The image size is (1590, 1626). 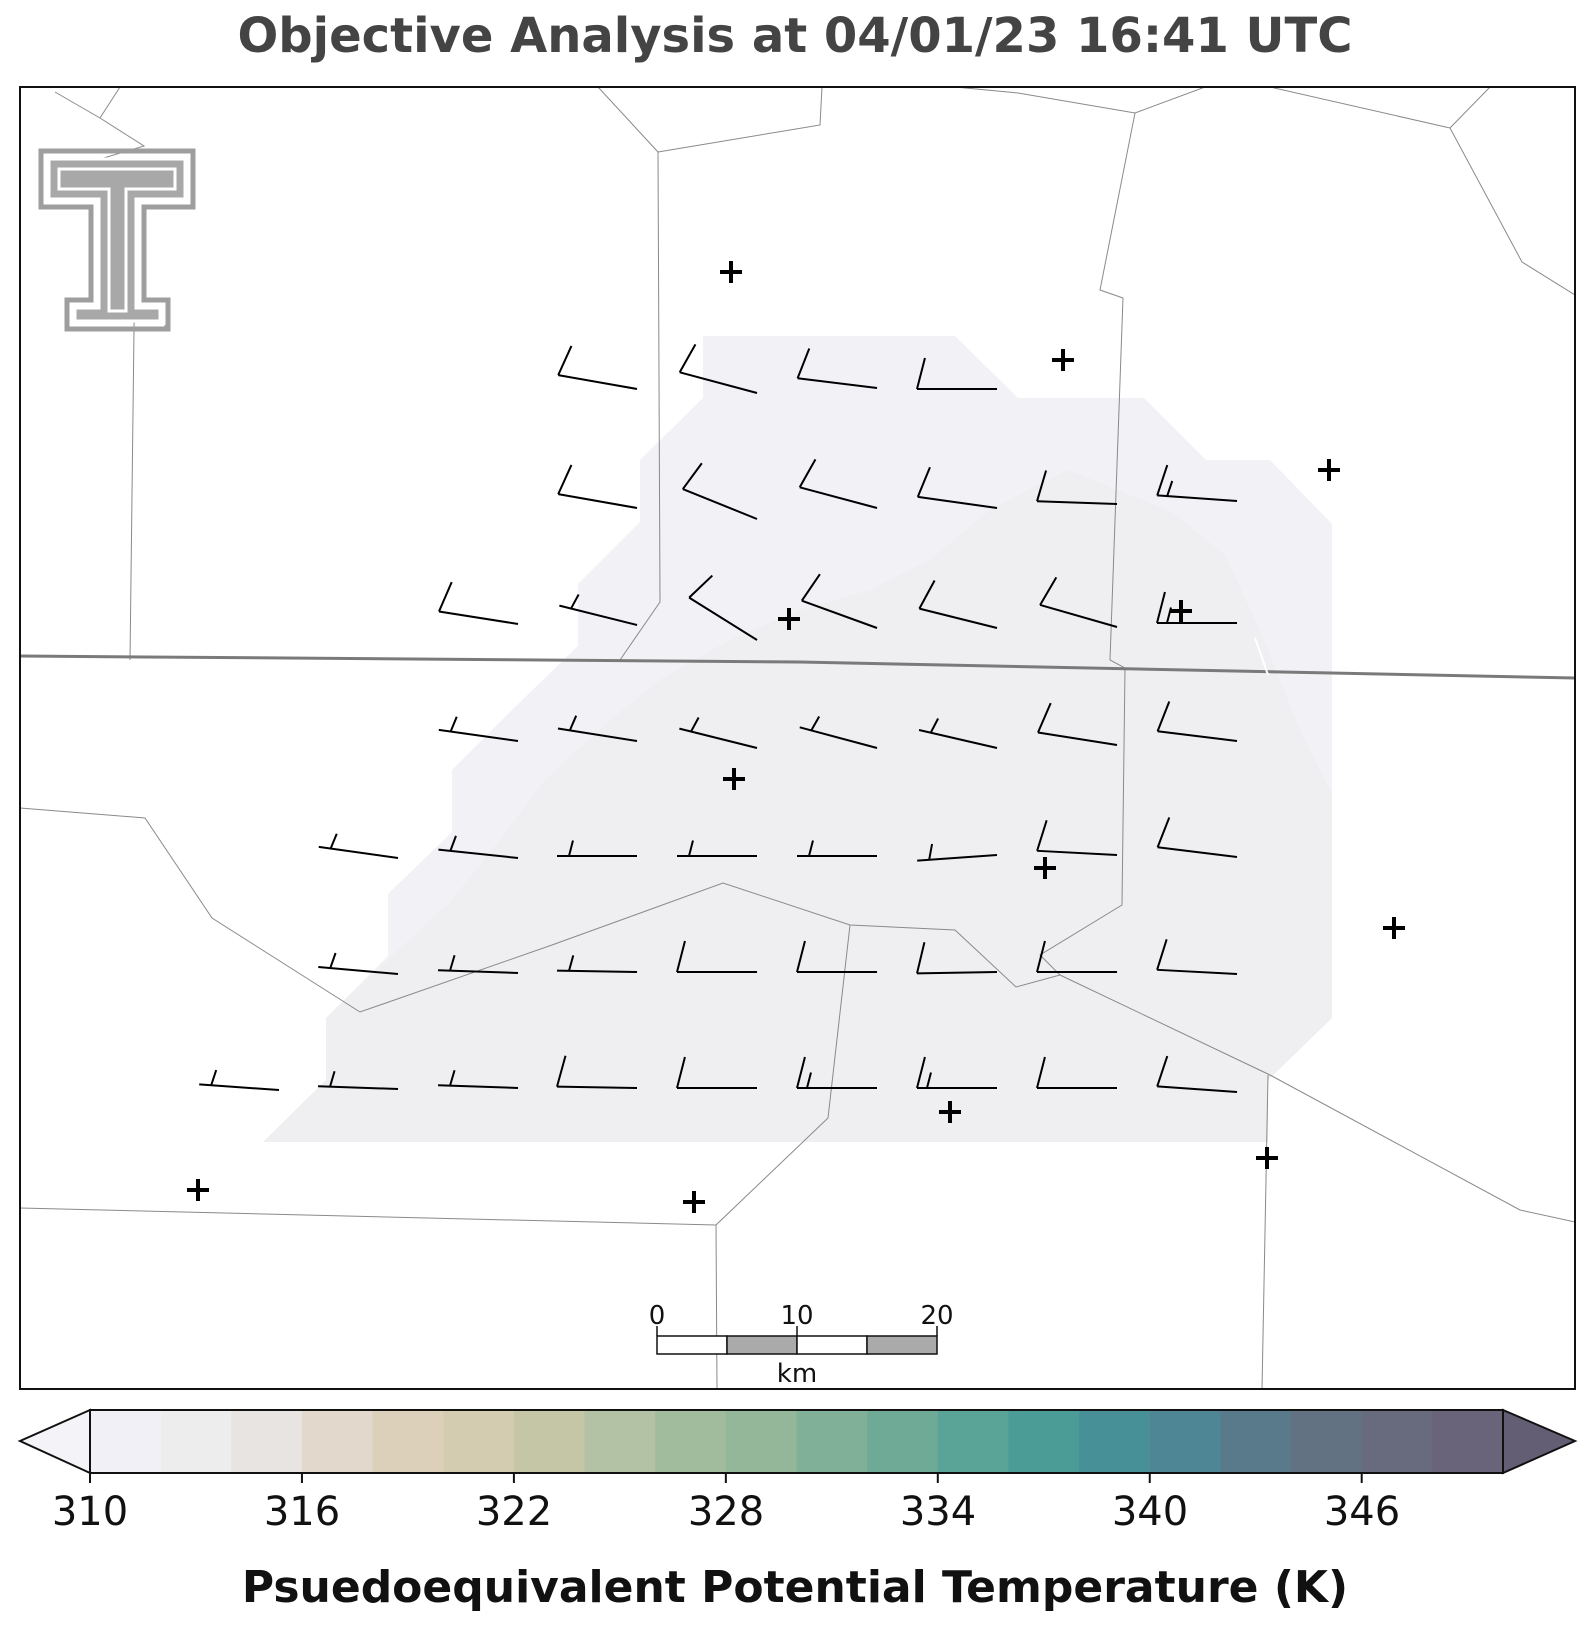 What do you see at coordinates (117, 240) in the screenshot?
I see `texas-tech-double-t-logo` at bounding box center [117, 240].